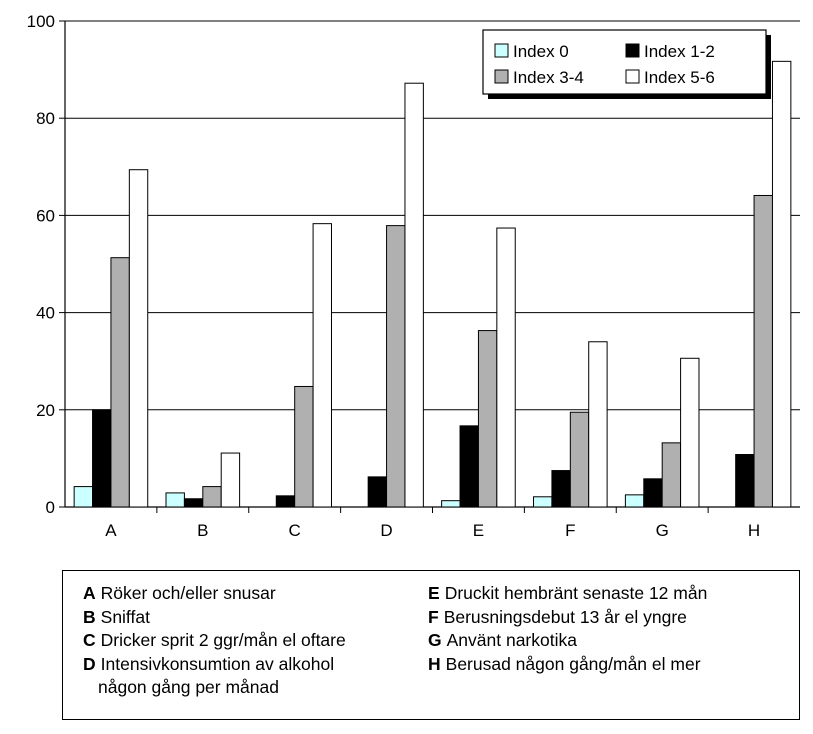 The height and width of the screenshot is (734, 813). What do you see at coordinates (45, 215) in the screenshot?
I see `y-tick-label: 60` at bounding box center [45, 215].